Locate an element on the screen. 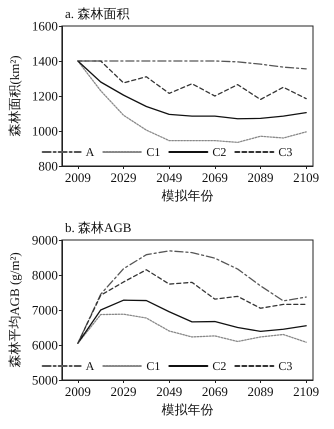 The height and width of the screenshot is (429, 334). y-axis-title: 森林平均AGB (g/m²) is located at coordinates (14, 310).